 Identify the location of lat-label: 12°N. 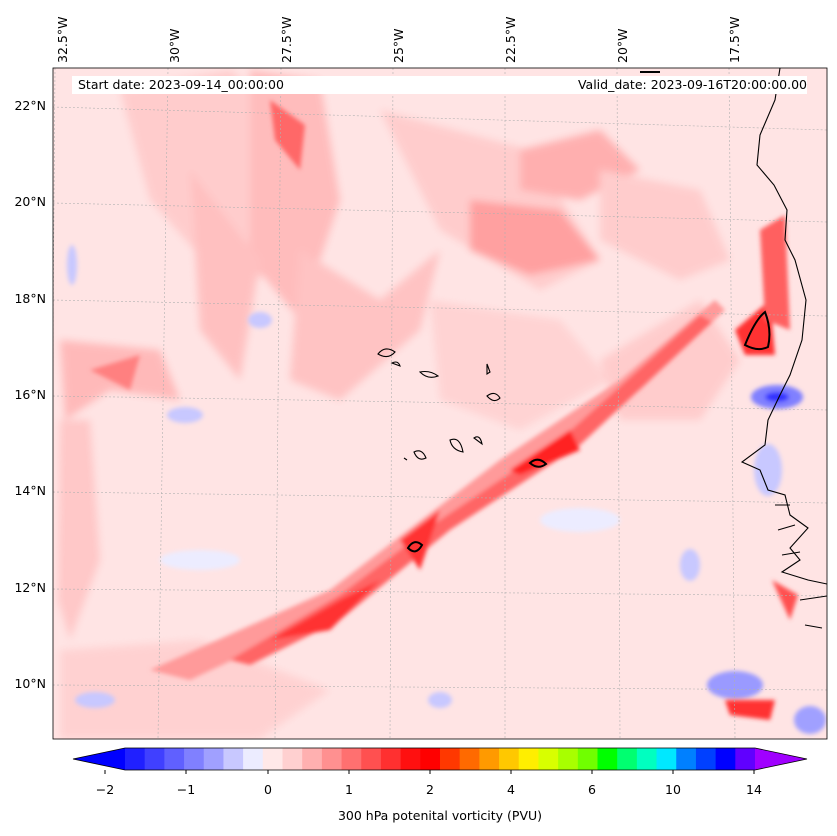
(30, 587).